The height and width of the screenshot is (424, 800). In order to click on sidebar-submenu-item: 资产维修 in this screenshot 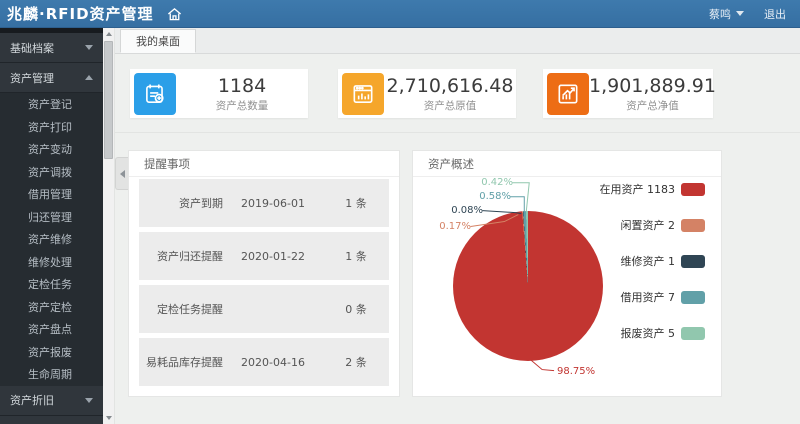, I will do `click(51, 239)`.